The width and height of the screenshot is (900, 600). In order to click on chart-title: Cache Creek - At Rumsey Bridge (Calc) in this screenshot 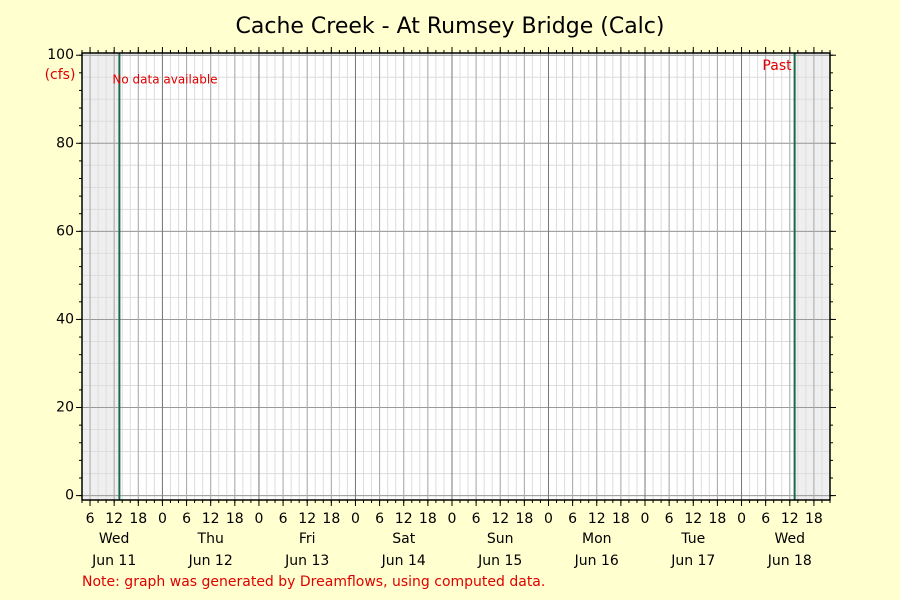, I will do `click(450, 26)`.